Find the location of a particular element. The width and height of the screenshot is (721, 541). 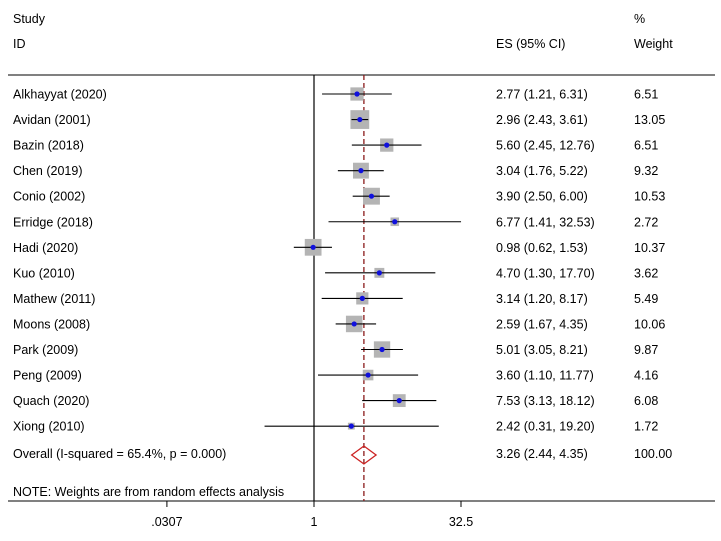

study-label: Kuo (2010) is located at coordinates (44, 273).